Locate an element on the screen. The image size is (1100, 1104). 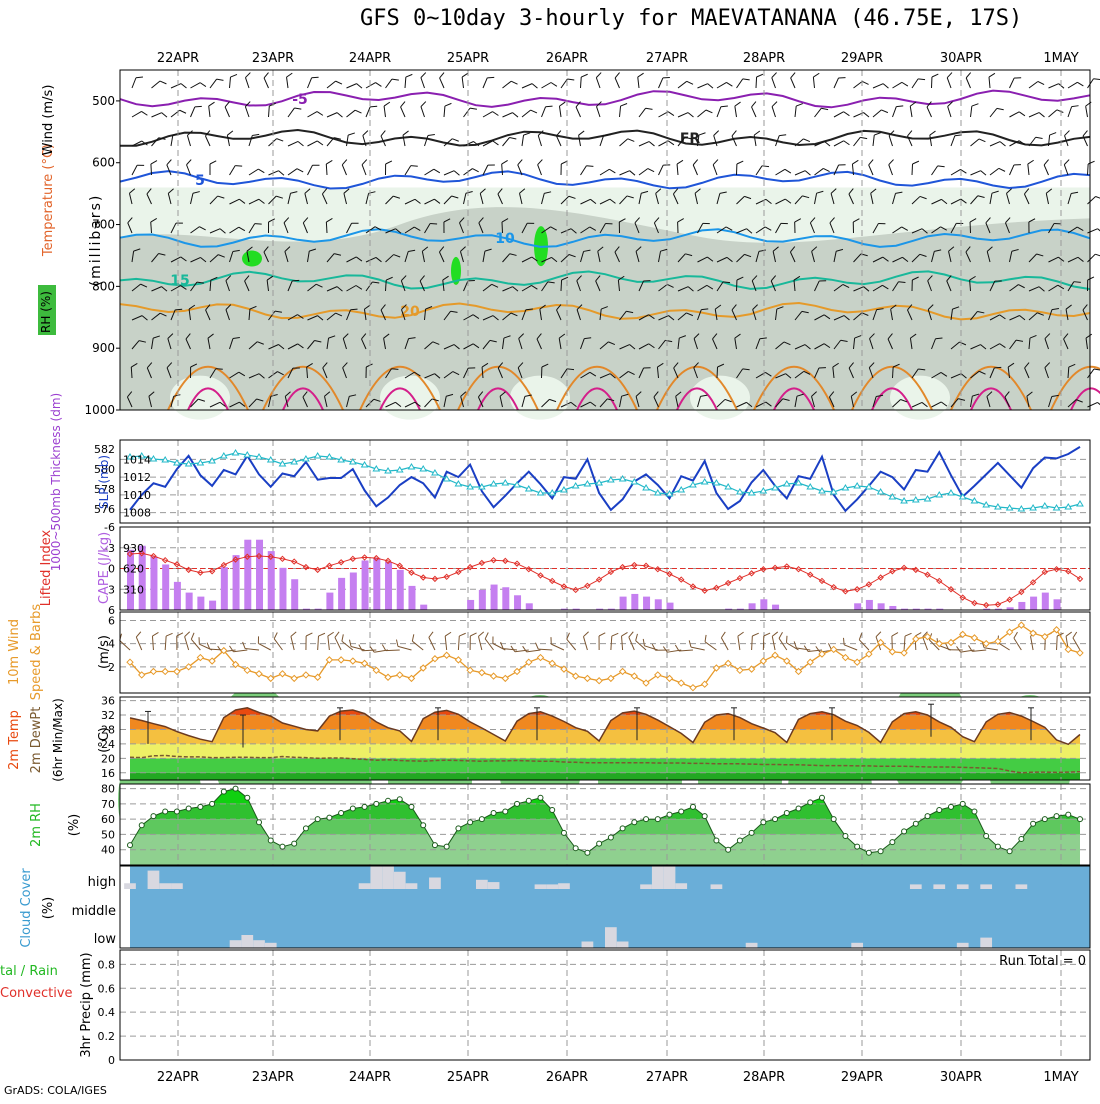
bottom-day-label: 23APR is located at coordinates (273, 1077).